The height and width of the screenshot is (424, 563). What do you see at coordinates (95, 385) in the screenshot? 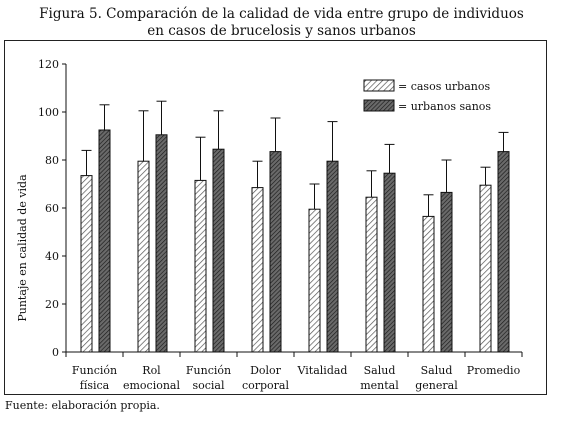
I see `category-label: física` at bounding box center [95, 385].